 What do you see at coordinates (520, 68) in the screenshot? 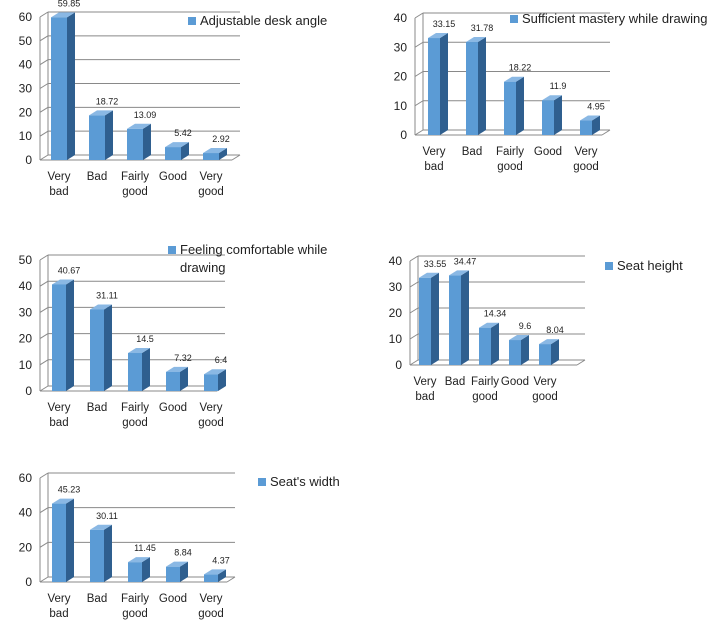
I see `data-label: 18.22` at bounding box center [520, 68].